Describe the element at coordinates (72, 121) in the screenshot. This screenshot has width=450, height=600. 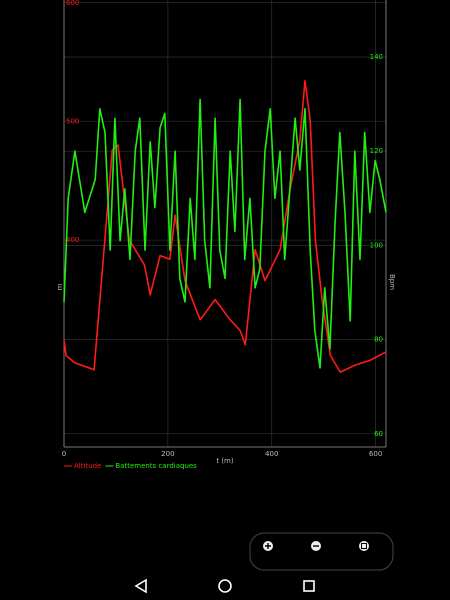
I see `y-tick-label: 500` at that location.